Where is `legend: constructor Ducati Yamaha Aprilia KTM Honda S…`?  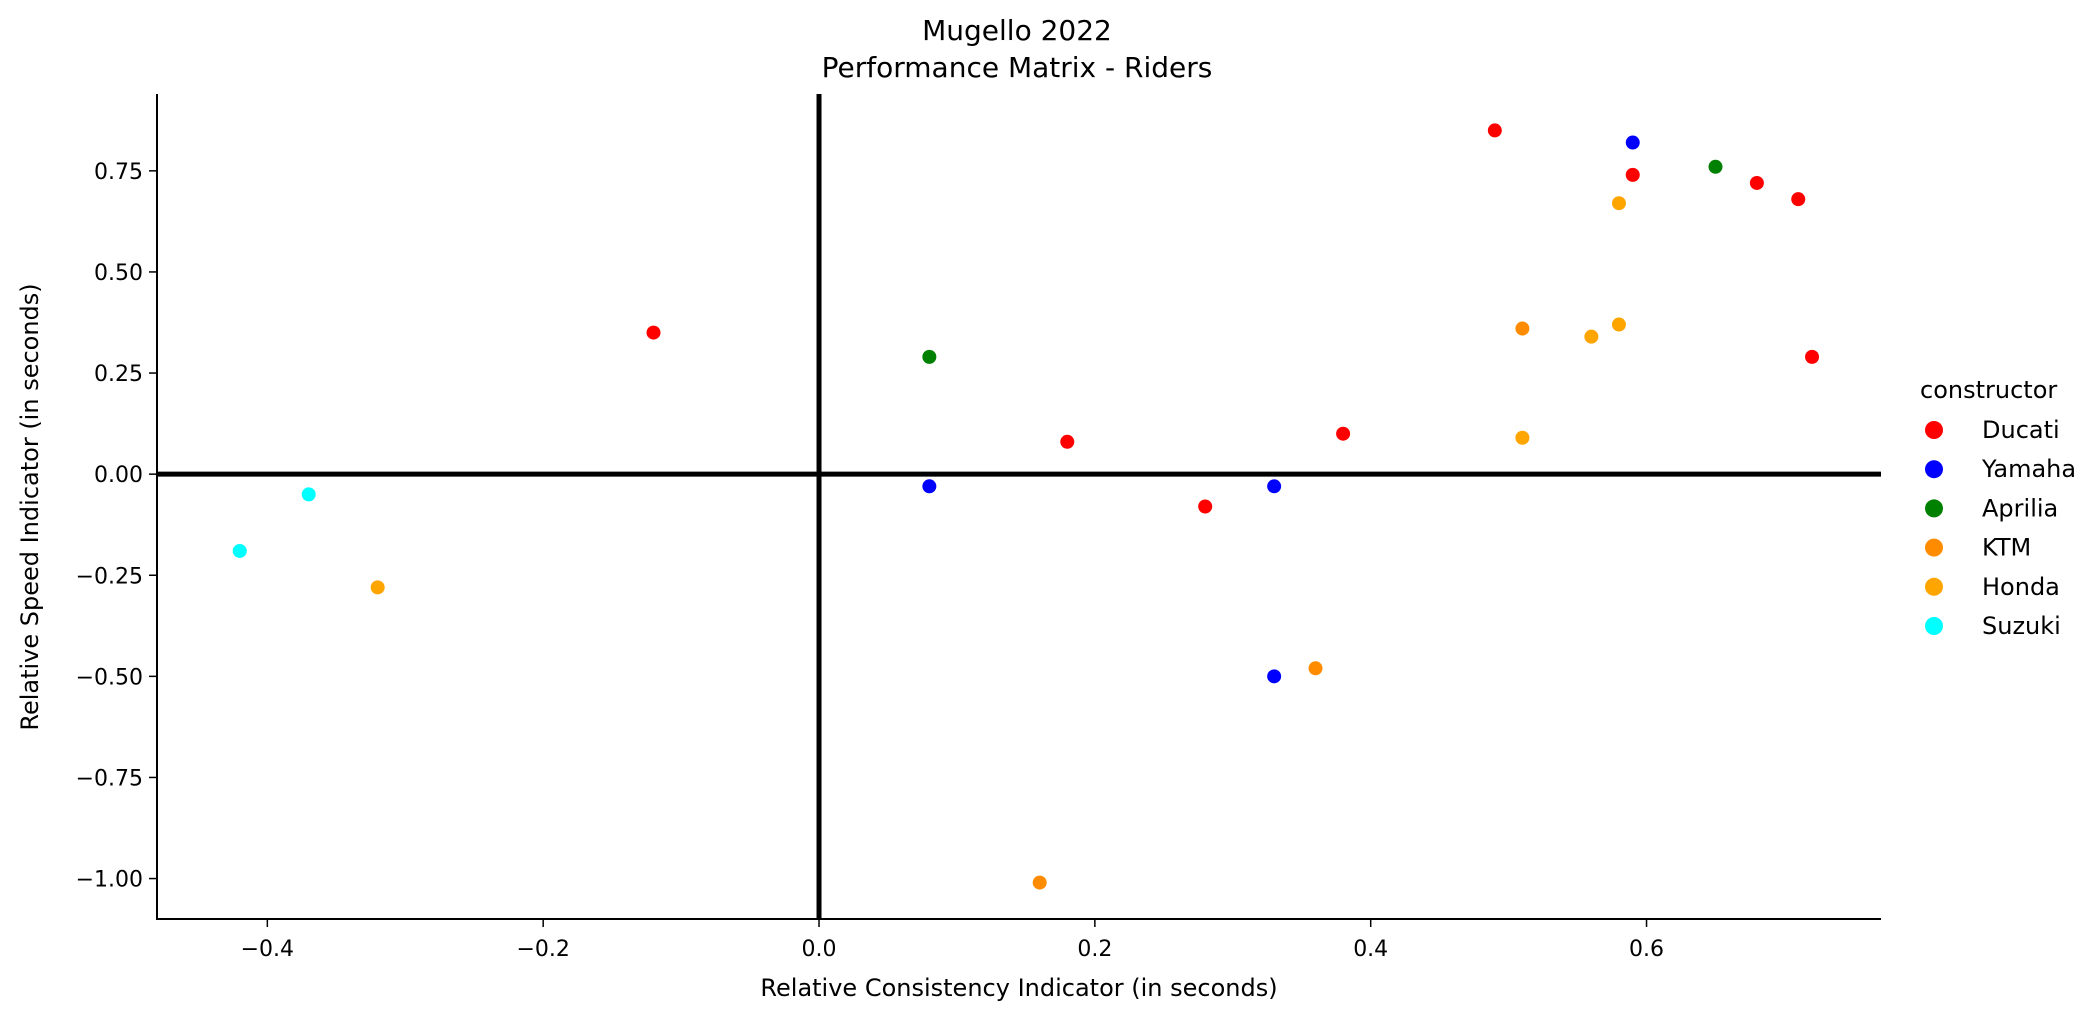
legend: constructor Ducati Yamaha Aprilia KTM Honda S… is located at coordinates (1998, 508).